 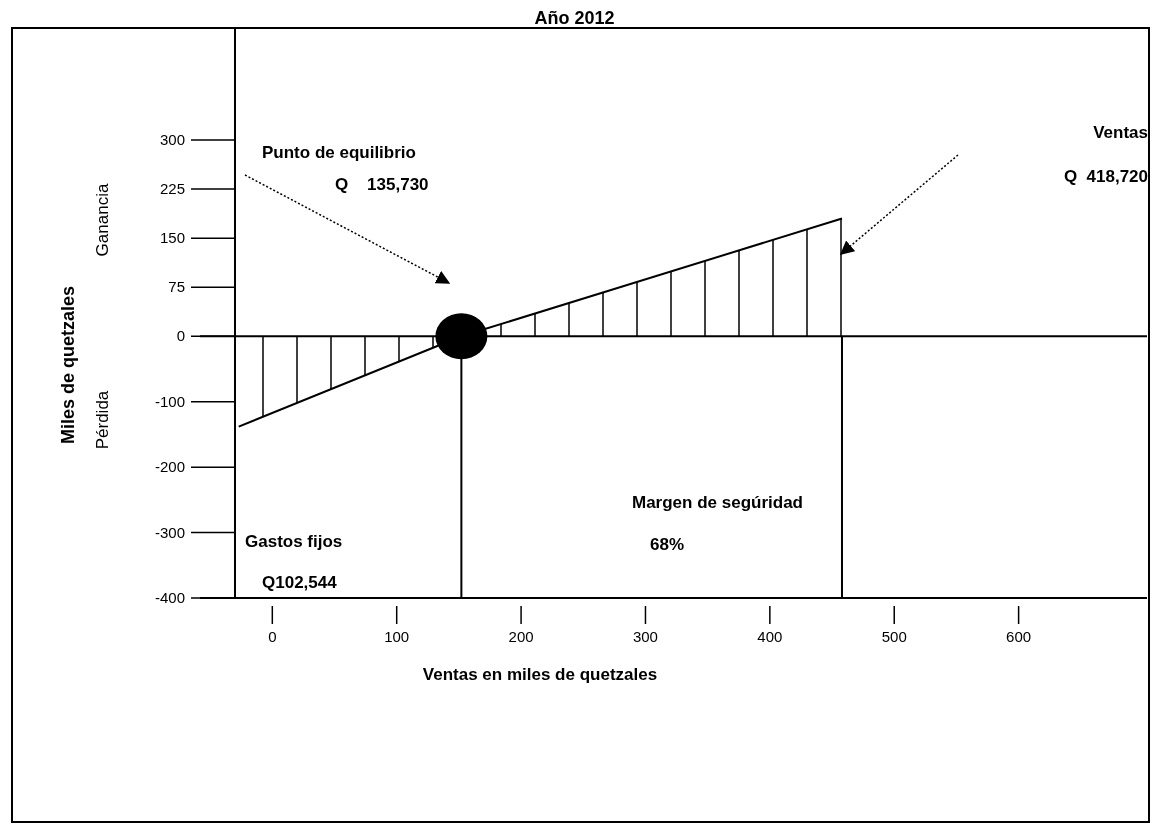 What do you see at coordinates (540, 674) in the screenshot?
I see `x-axis-title: Ventas en miles de quetzales` at bounding box center [540, 674].